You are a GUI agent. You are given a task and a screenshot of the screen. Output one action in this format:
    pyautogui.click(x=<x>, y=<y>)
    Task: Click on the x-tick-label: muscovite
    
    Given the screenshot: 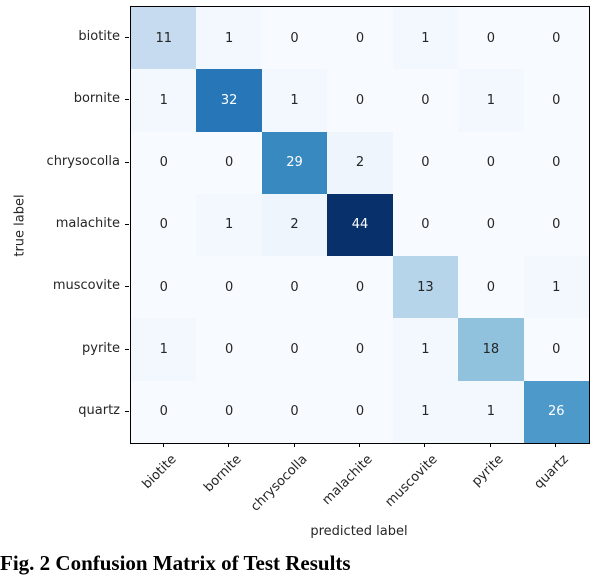 What is the action you would take?
    pyautogui.click(x=412, y=481)
    